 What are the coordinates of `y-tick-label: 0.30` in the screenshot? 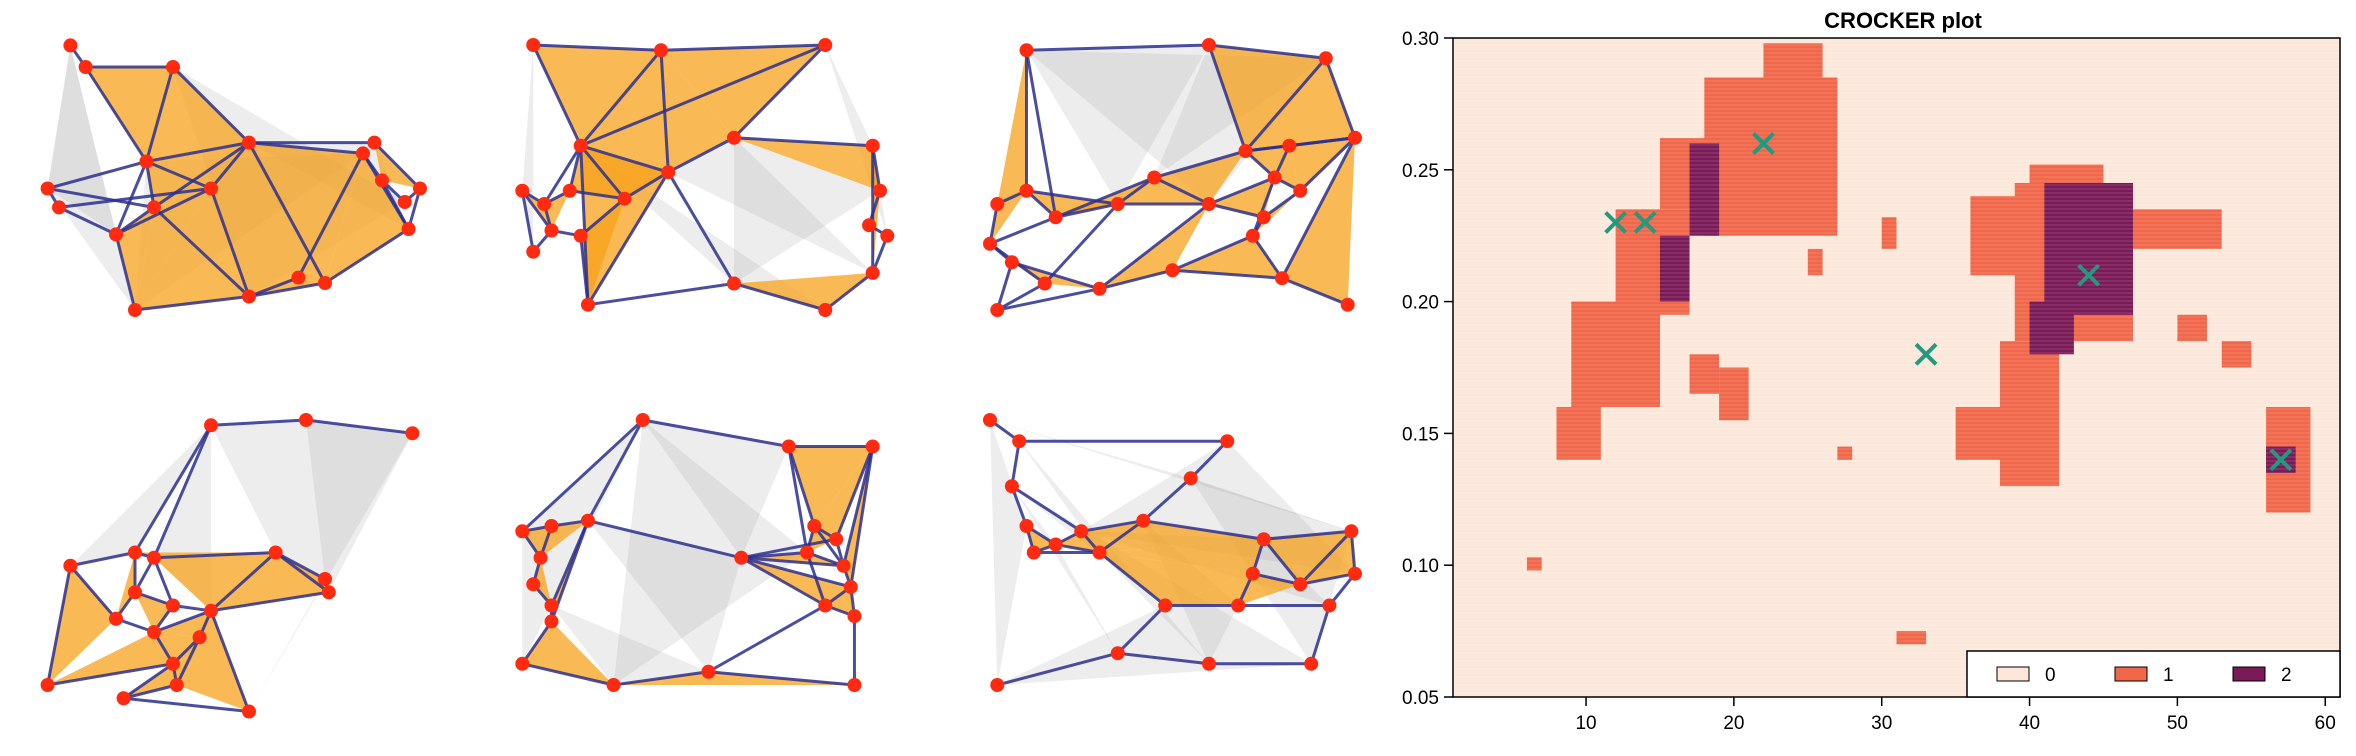 It's located at (1420, 39).